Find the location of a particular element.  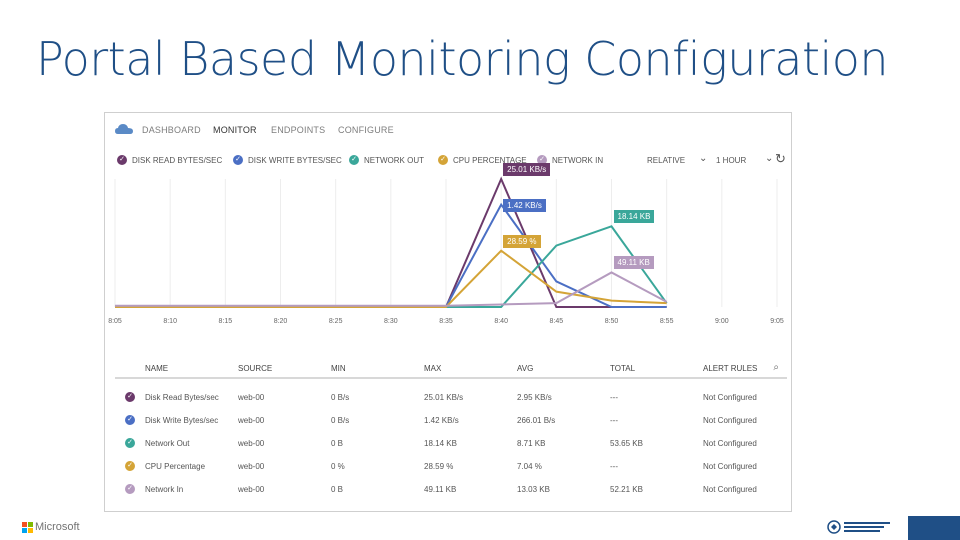

relative-toggle: RELATIVE is located at coordinates (666, 160).